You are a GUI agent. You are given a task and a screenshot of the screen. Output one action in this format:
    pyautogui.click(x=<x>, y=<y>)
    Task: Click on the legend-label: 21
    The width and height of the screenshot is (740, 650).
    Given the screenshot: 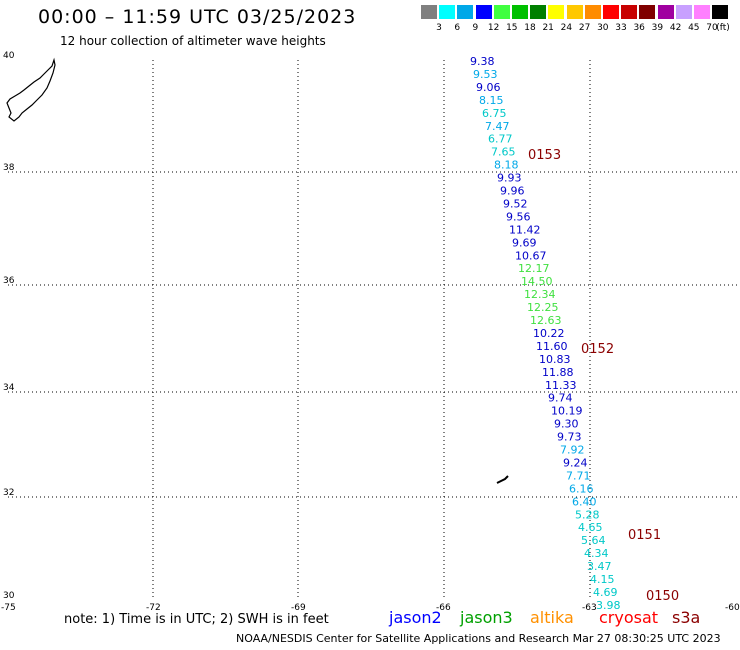 What is the action you would take?
    pyautogui.click(x=548, y=28)
    